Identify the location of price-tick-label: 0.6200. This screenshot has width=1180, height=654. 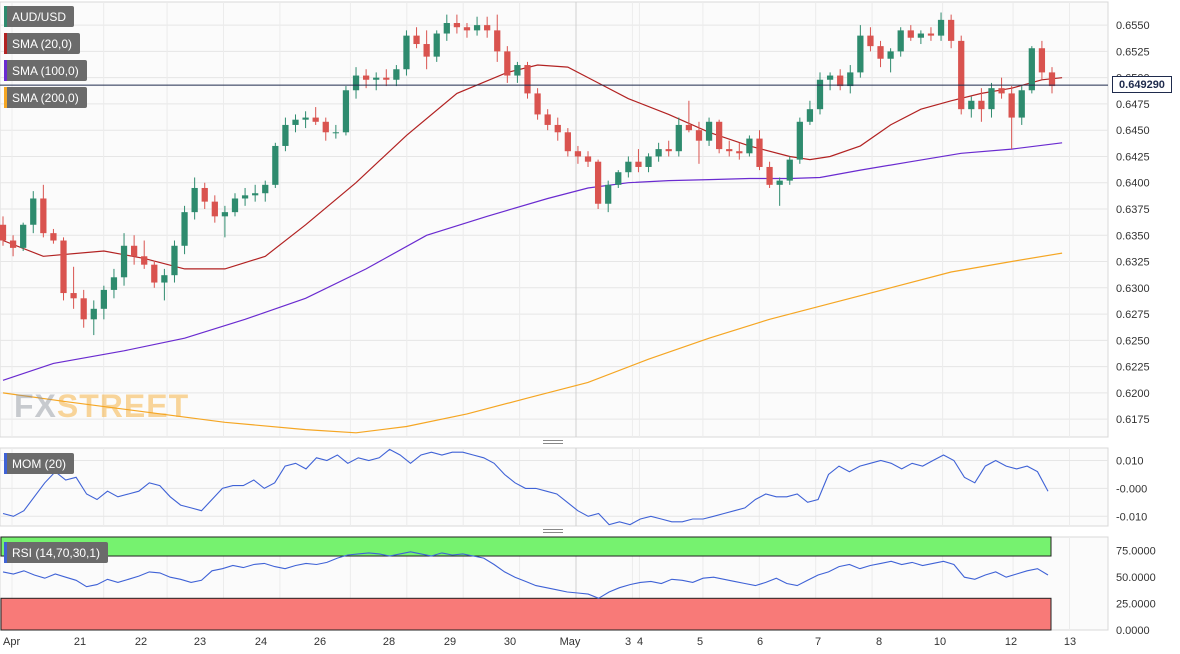
(1133, 394).